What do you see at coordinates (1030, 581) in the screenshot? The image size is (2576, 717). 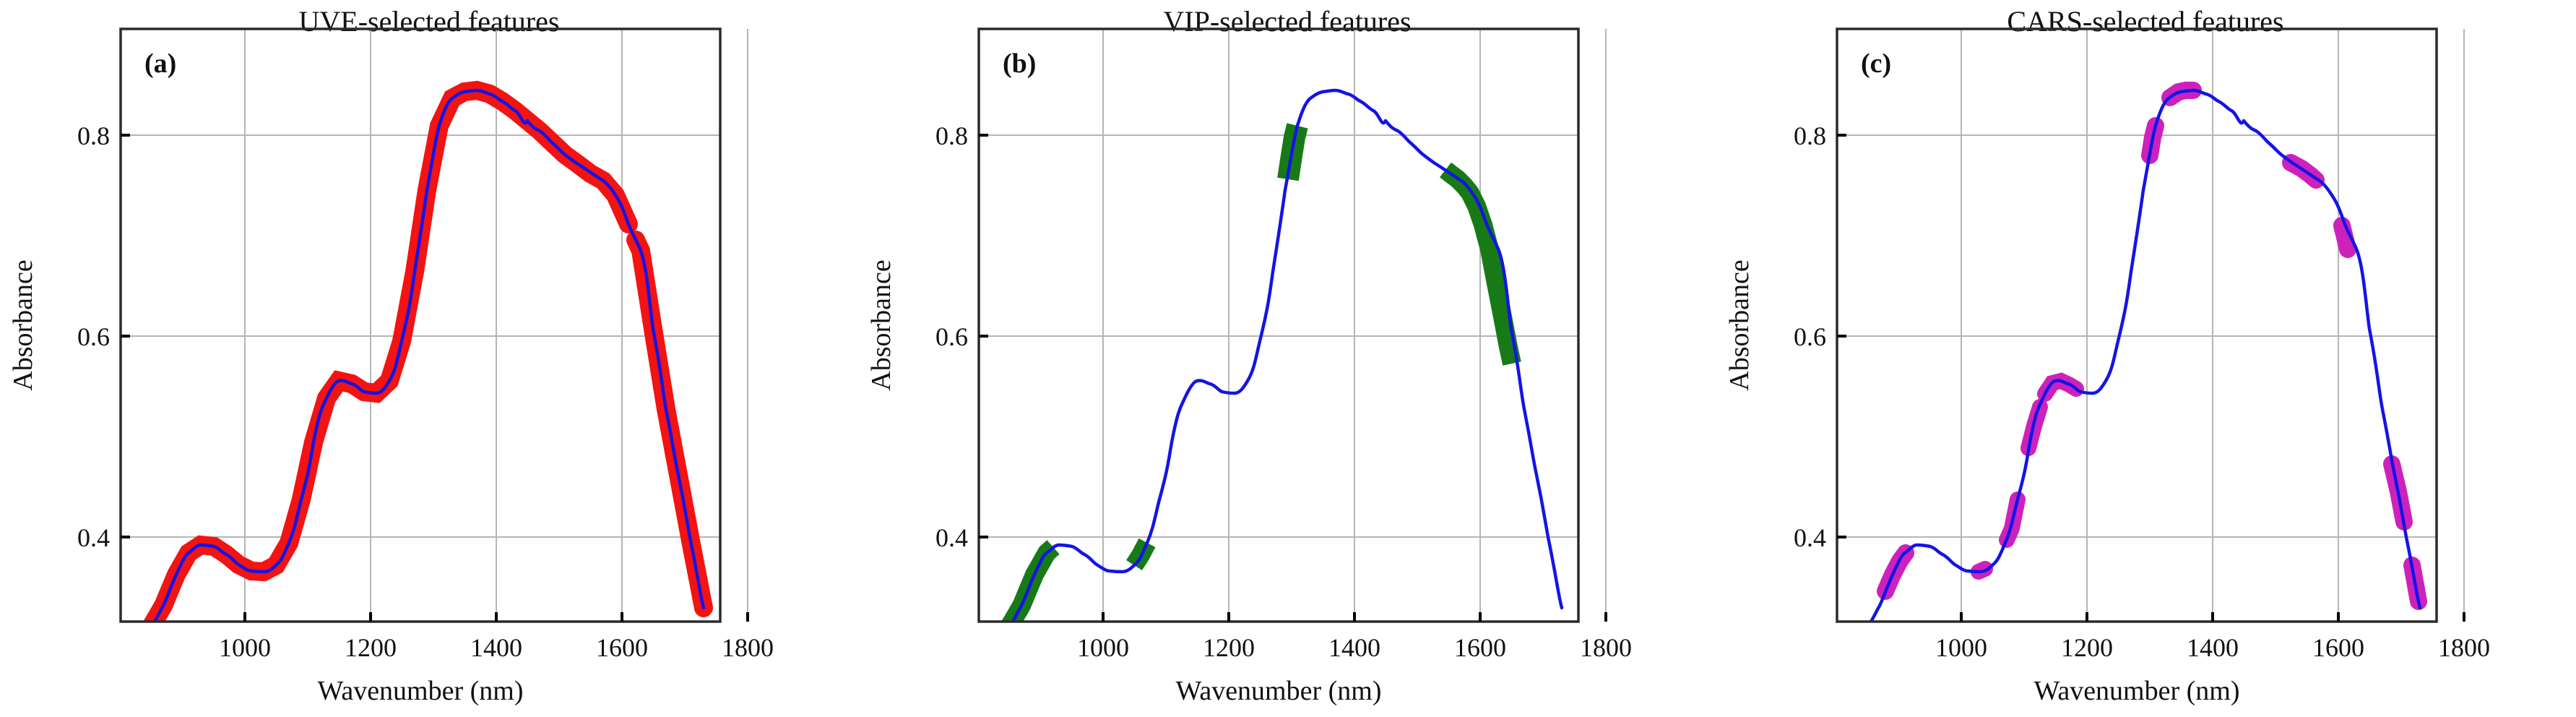 I see `vip-selected-band` at bounding box center [1030, 581].